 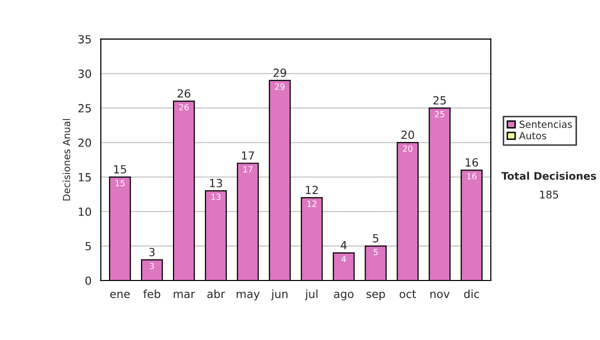 What do you see at coordinates (471, 176) in the screenshot?
I see `data-label: 16` at bounding box center [471, 176].